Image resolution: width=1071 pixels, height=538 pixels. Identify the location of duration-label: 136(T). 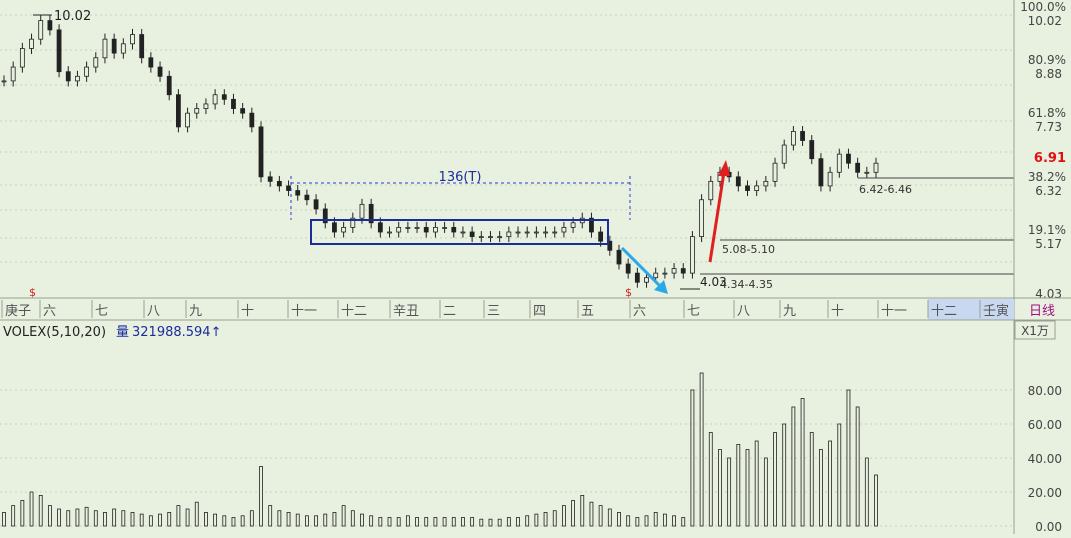
(460, 177).